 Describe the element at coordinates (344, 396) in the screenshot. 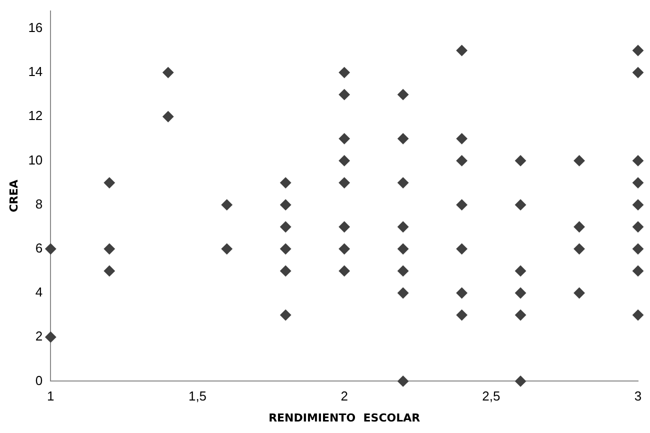

I see `x-tick-label: 2` at that location.